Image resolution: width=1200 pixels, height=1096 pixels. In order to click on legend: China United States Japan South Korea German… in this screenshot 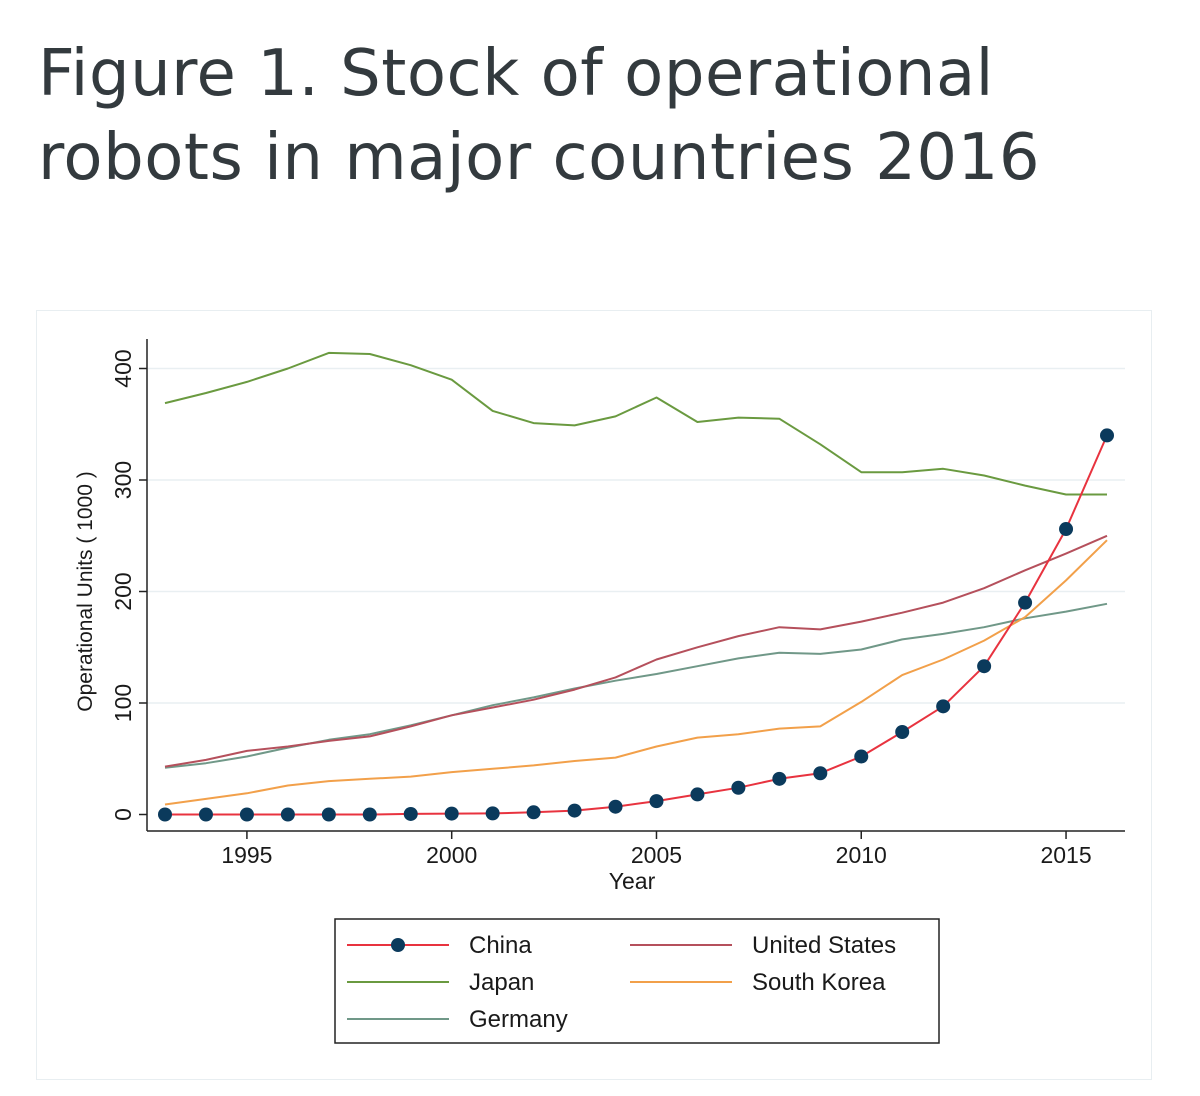, I will do `click(637, 981)`.